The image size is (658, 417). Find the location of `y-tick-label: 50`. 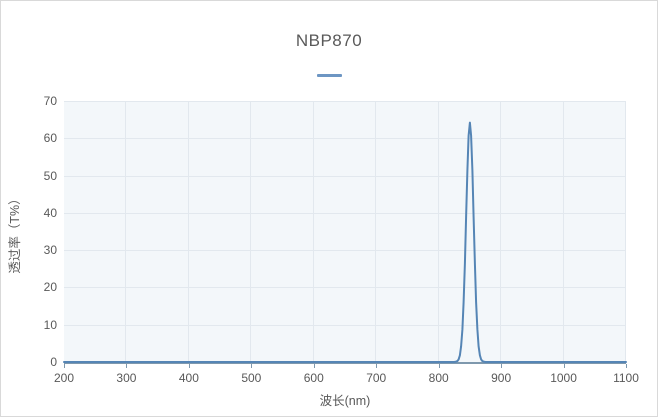

y-tick-label: 50 is located at coordinates (50, 175).